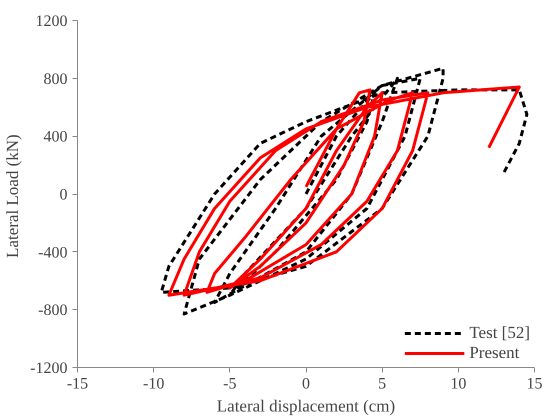 This screenshot has width=549, height=418. What do you see at coordinates (53, 311) in the screenshot?
I see `y-tick-label: -800` at bounding box center [53, 311].